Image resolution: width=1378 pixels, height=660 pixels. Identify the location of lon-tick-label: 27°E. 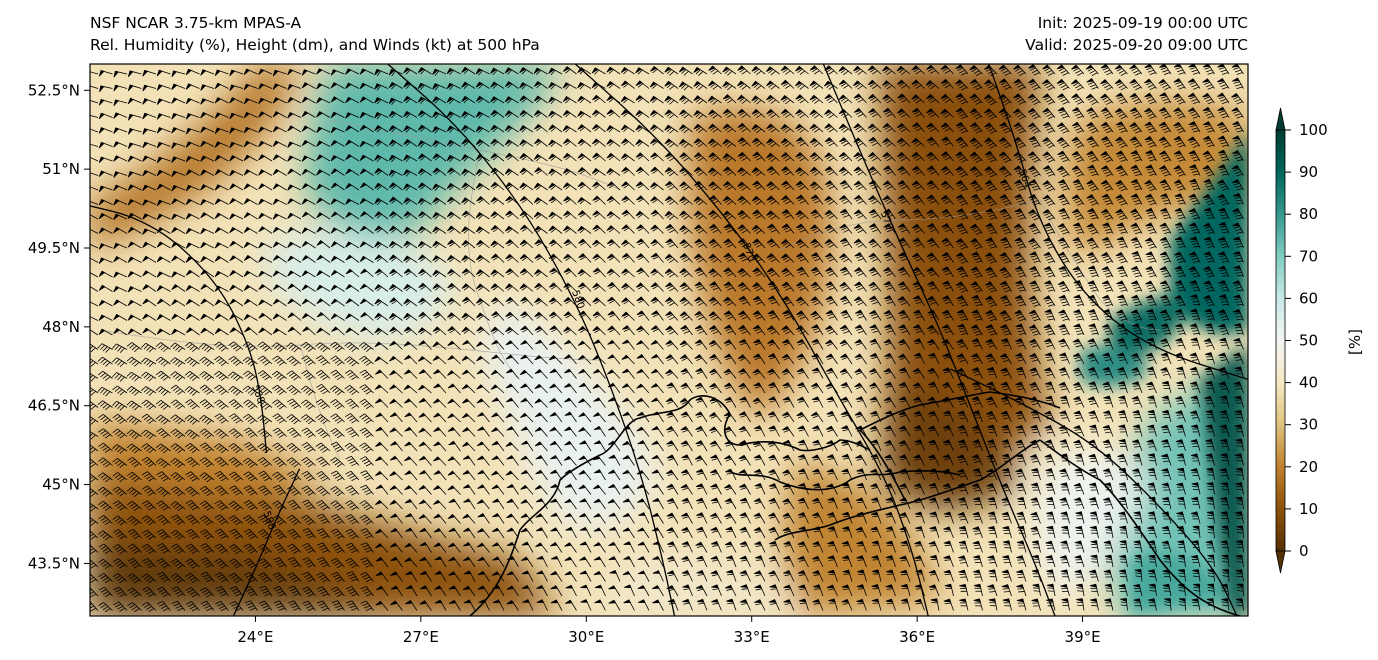
(421, 637).